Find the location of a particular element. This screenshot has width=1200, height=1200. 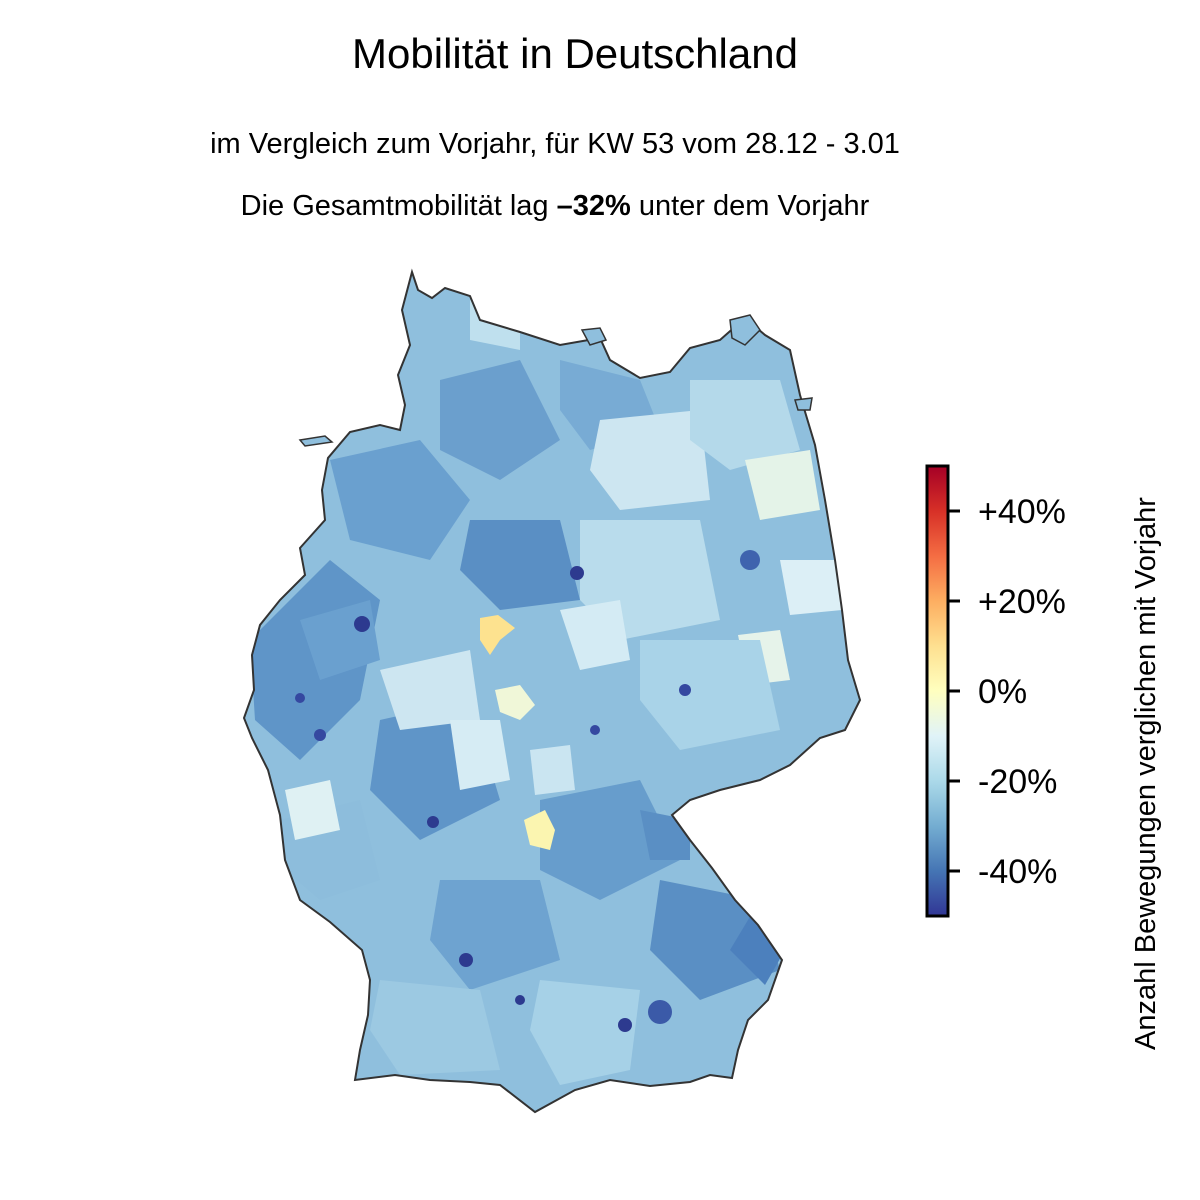

colorbar-tick-label: +20% is located at coordinates (1022, 602).